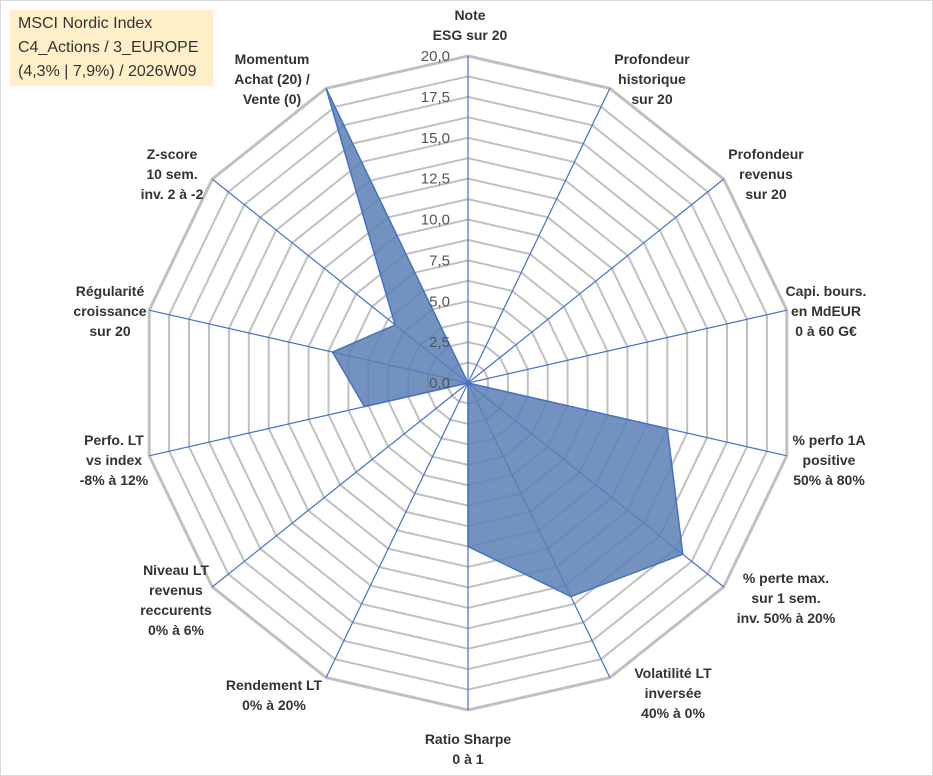 This screenshot has height=776, width=933. Describe the element at coordinates (828, 460) in the screenshot. I see `axis-label: % perfo 1A positive 50% à 80%` at that location.